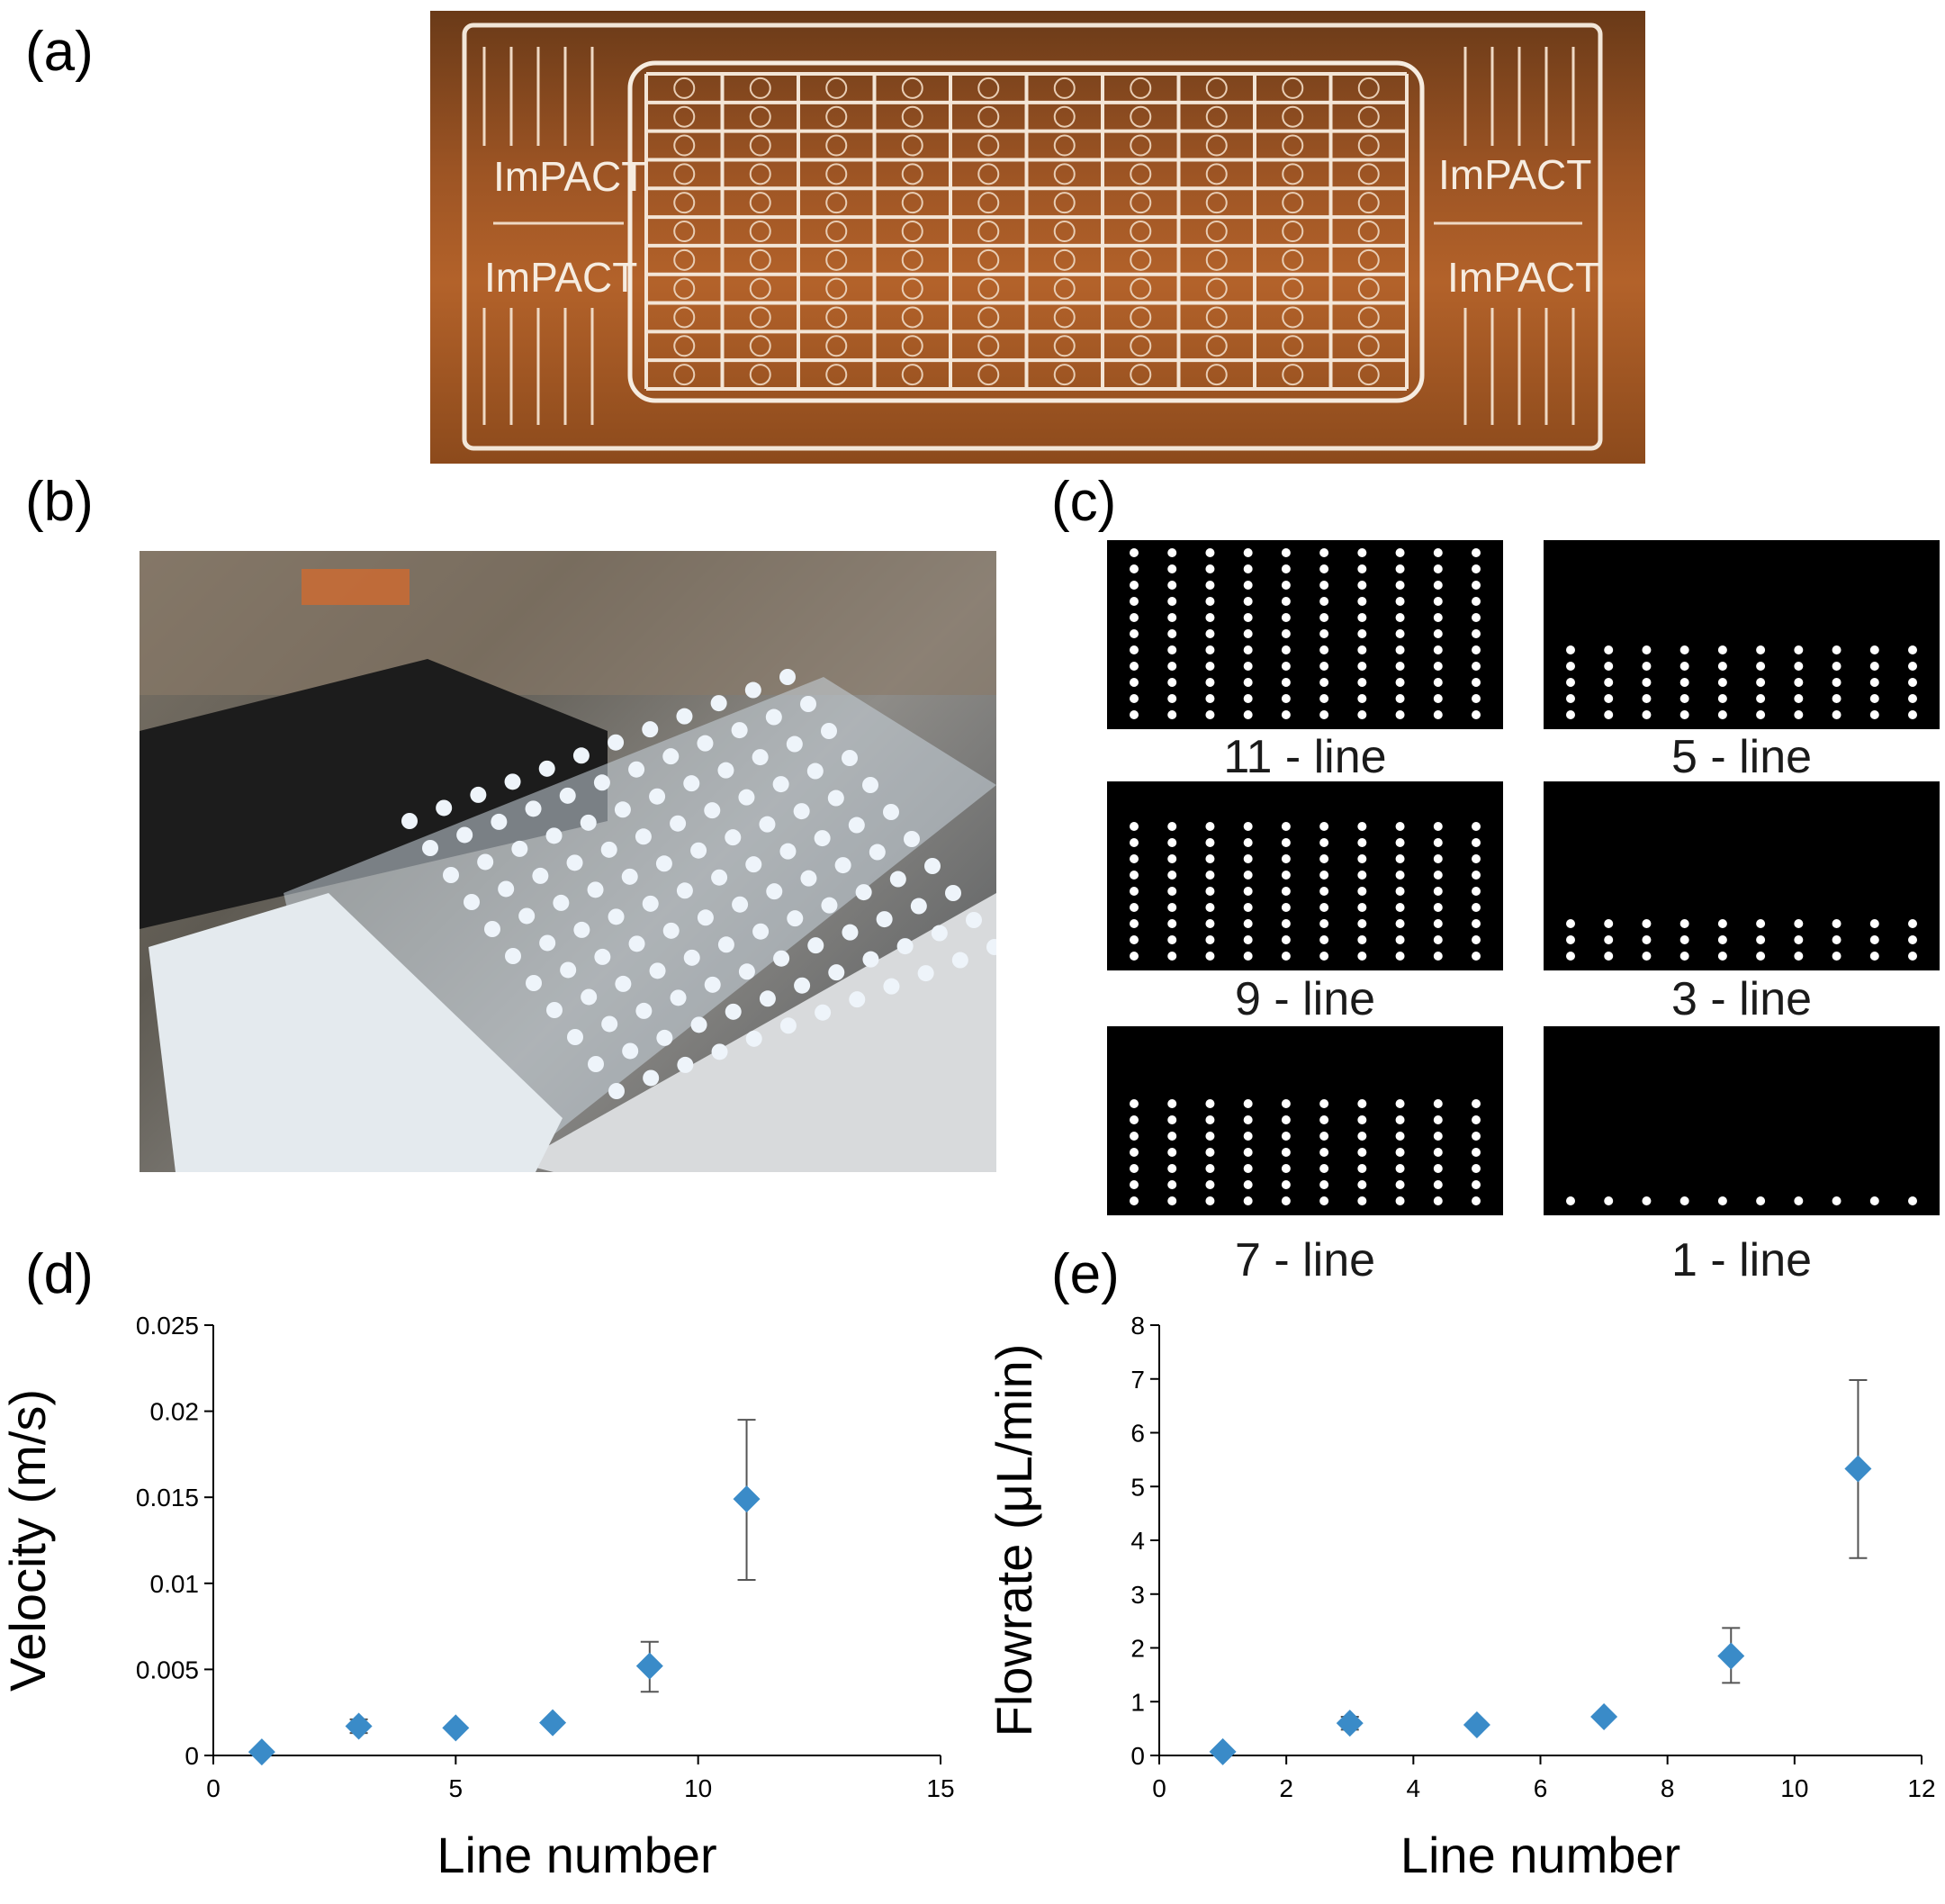 The image size is (1945, 1904). What do you see at coordinates (1137, 1541) in the screenshot?
I see `y-tick-label: 4` at bounding box center [1137, 1541].